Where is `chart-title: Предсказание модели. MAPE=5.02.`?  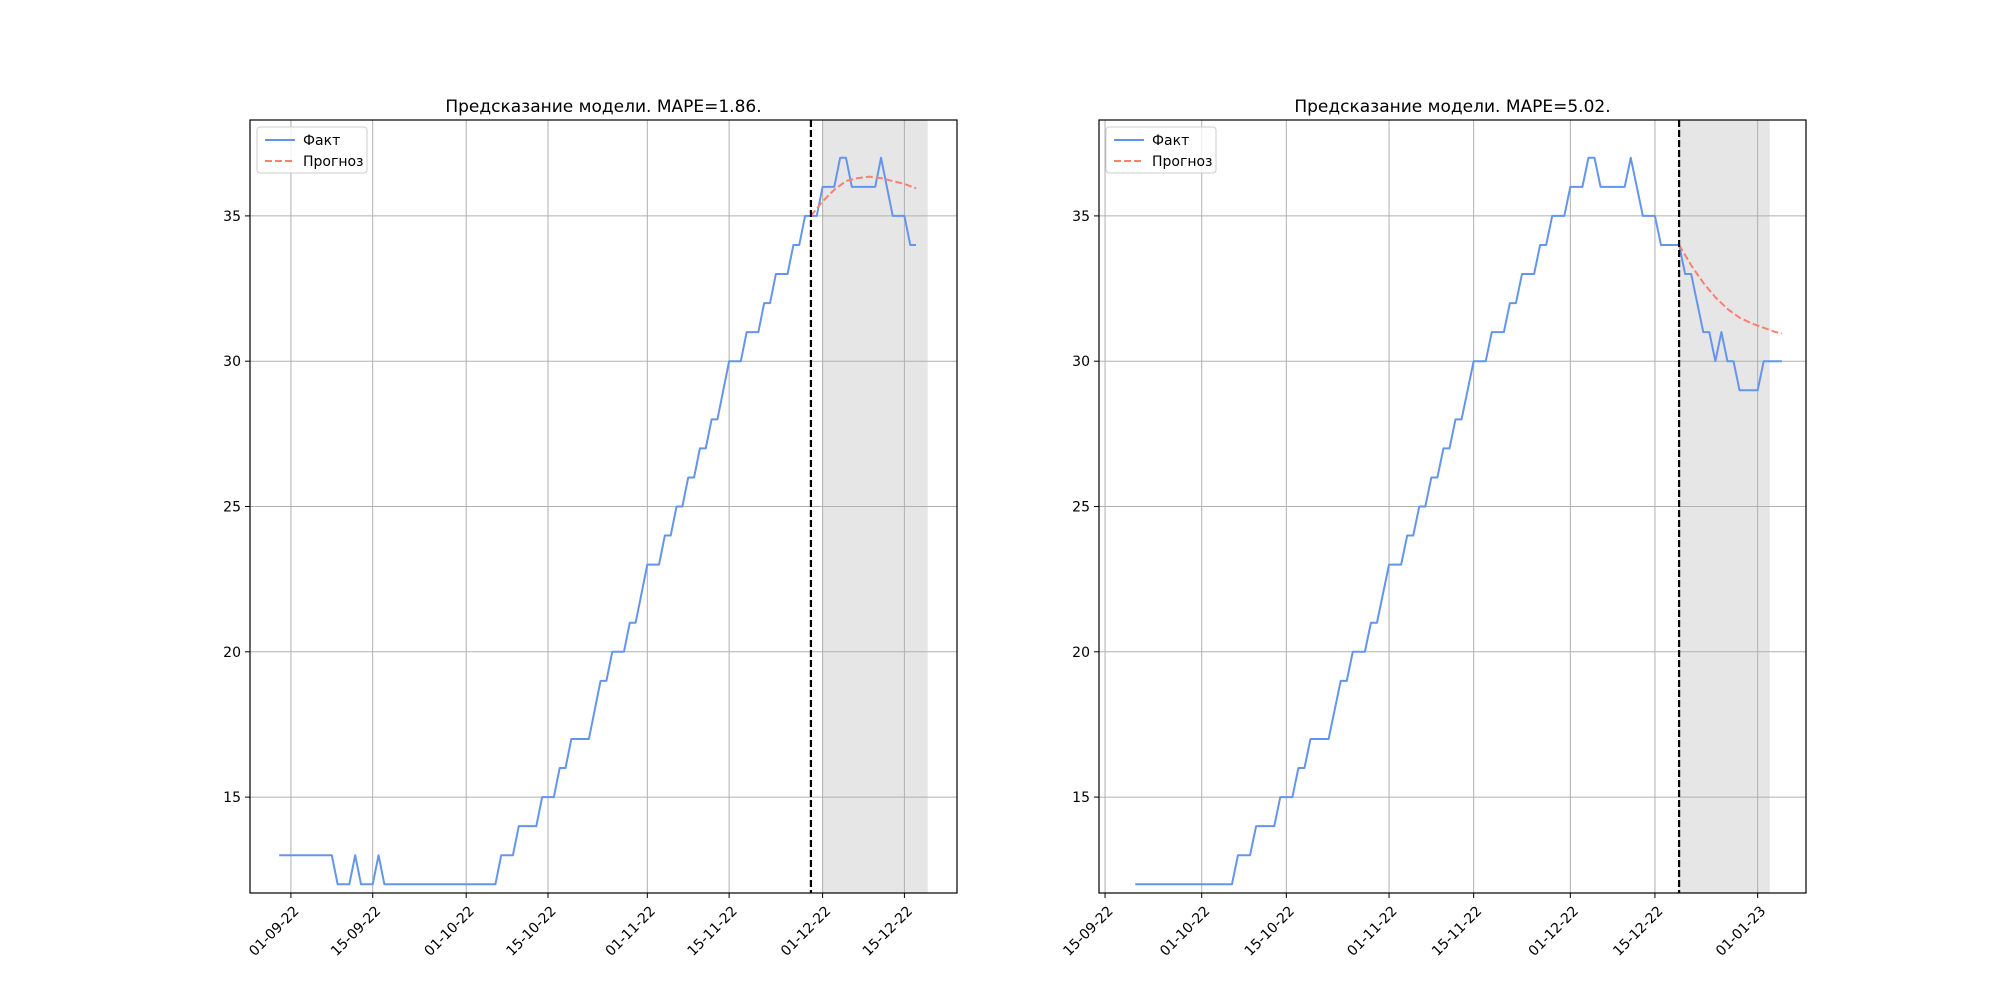
chart-title: Предсказание модели. MAPE=5.02. is located at coordinates (1452, 107).